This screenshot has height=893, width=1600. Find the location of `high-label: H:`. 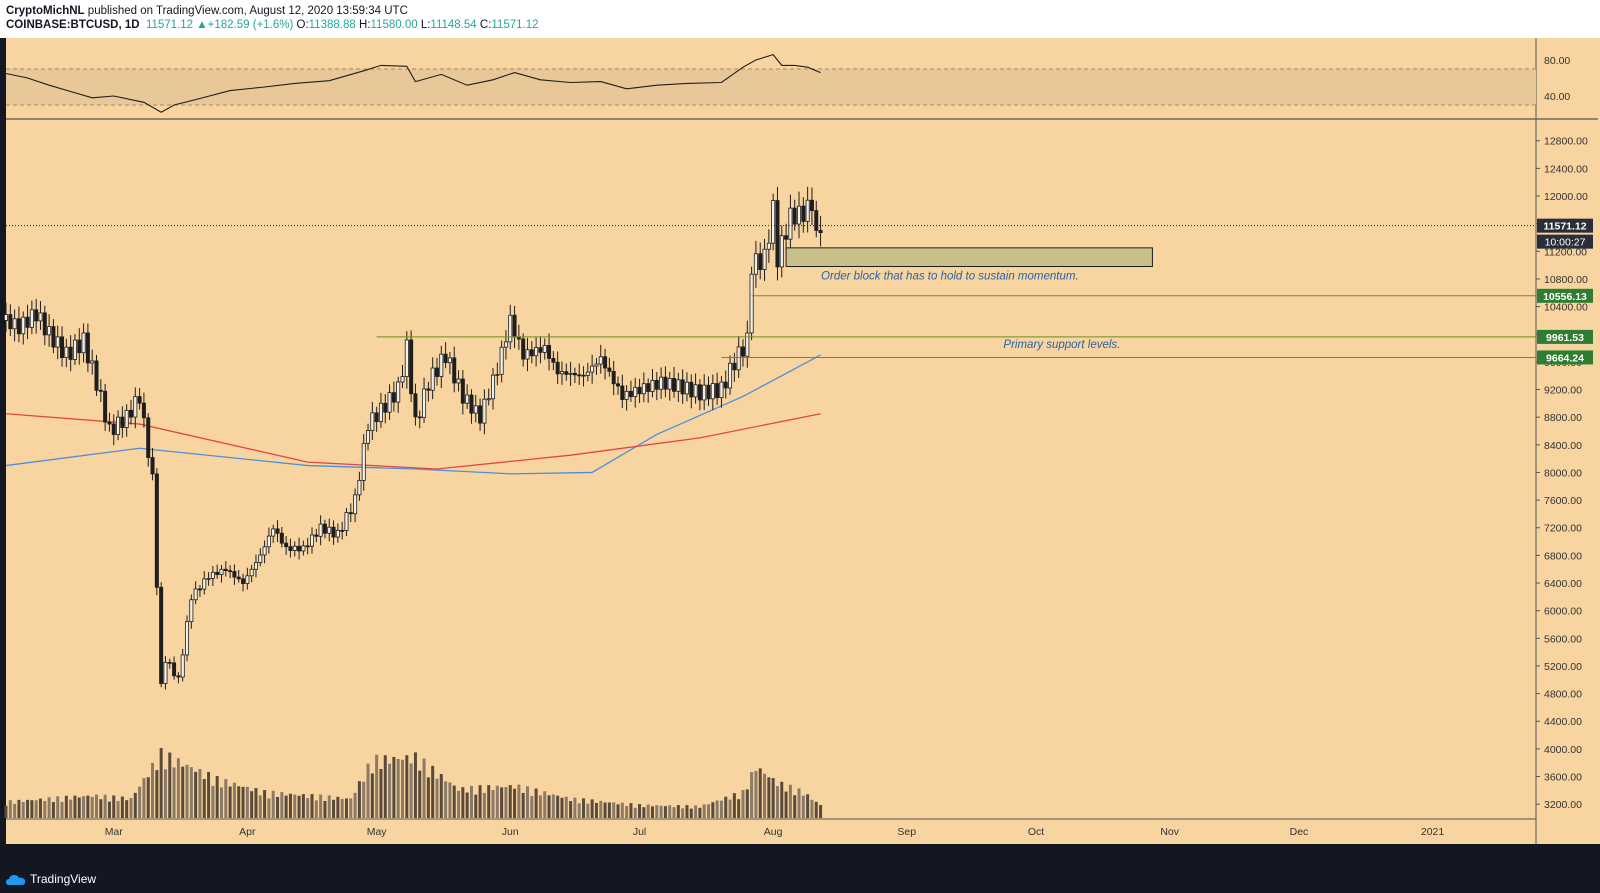

high-label: H: is located at coordinates (365, 25).